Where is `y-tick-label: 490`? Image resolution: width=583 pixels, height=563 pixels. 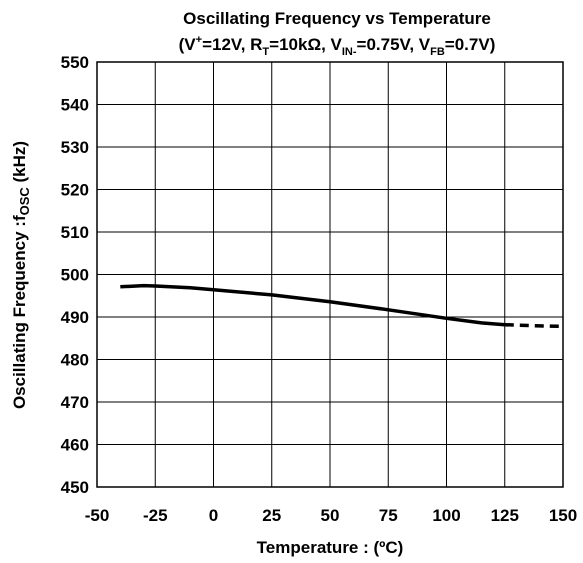 y-tick-label: 490 is located at coordinates (75, 317).